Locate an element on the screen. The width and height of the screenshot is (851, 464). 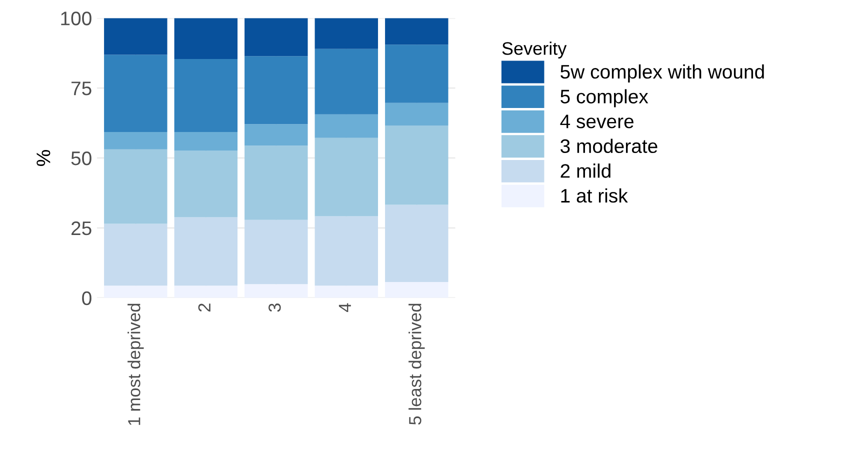
x-tick-label: 4 is located at coordinates (344, 307).